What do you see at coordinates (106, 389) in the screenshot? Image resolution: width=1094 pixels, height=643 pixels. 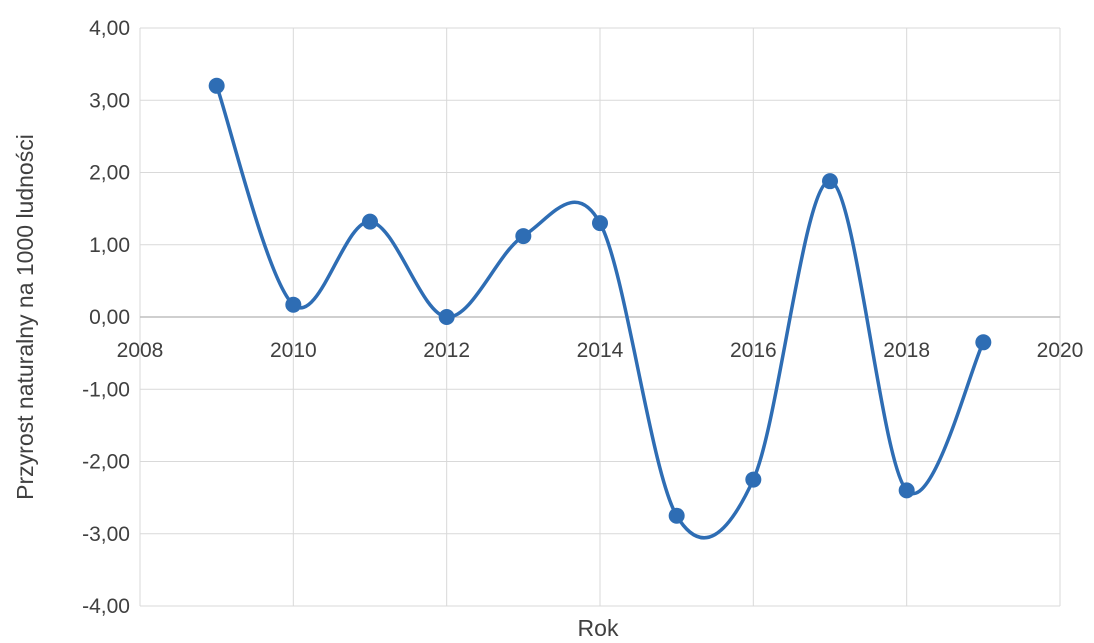 I see `y-tick-label: -1,00` at bounding box center [106, 389].